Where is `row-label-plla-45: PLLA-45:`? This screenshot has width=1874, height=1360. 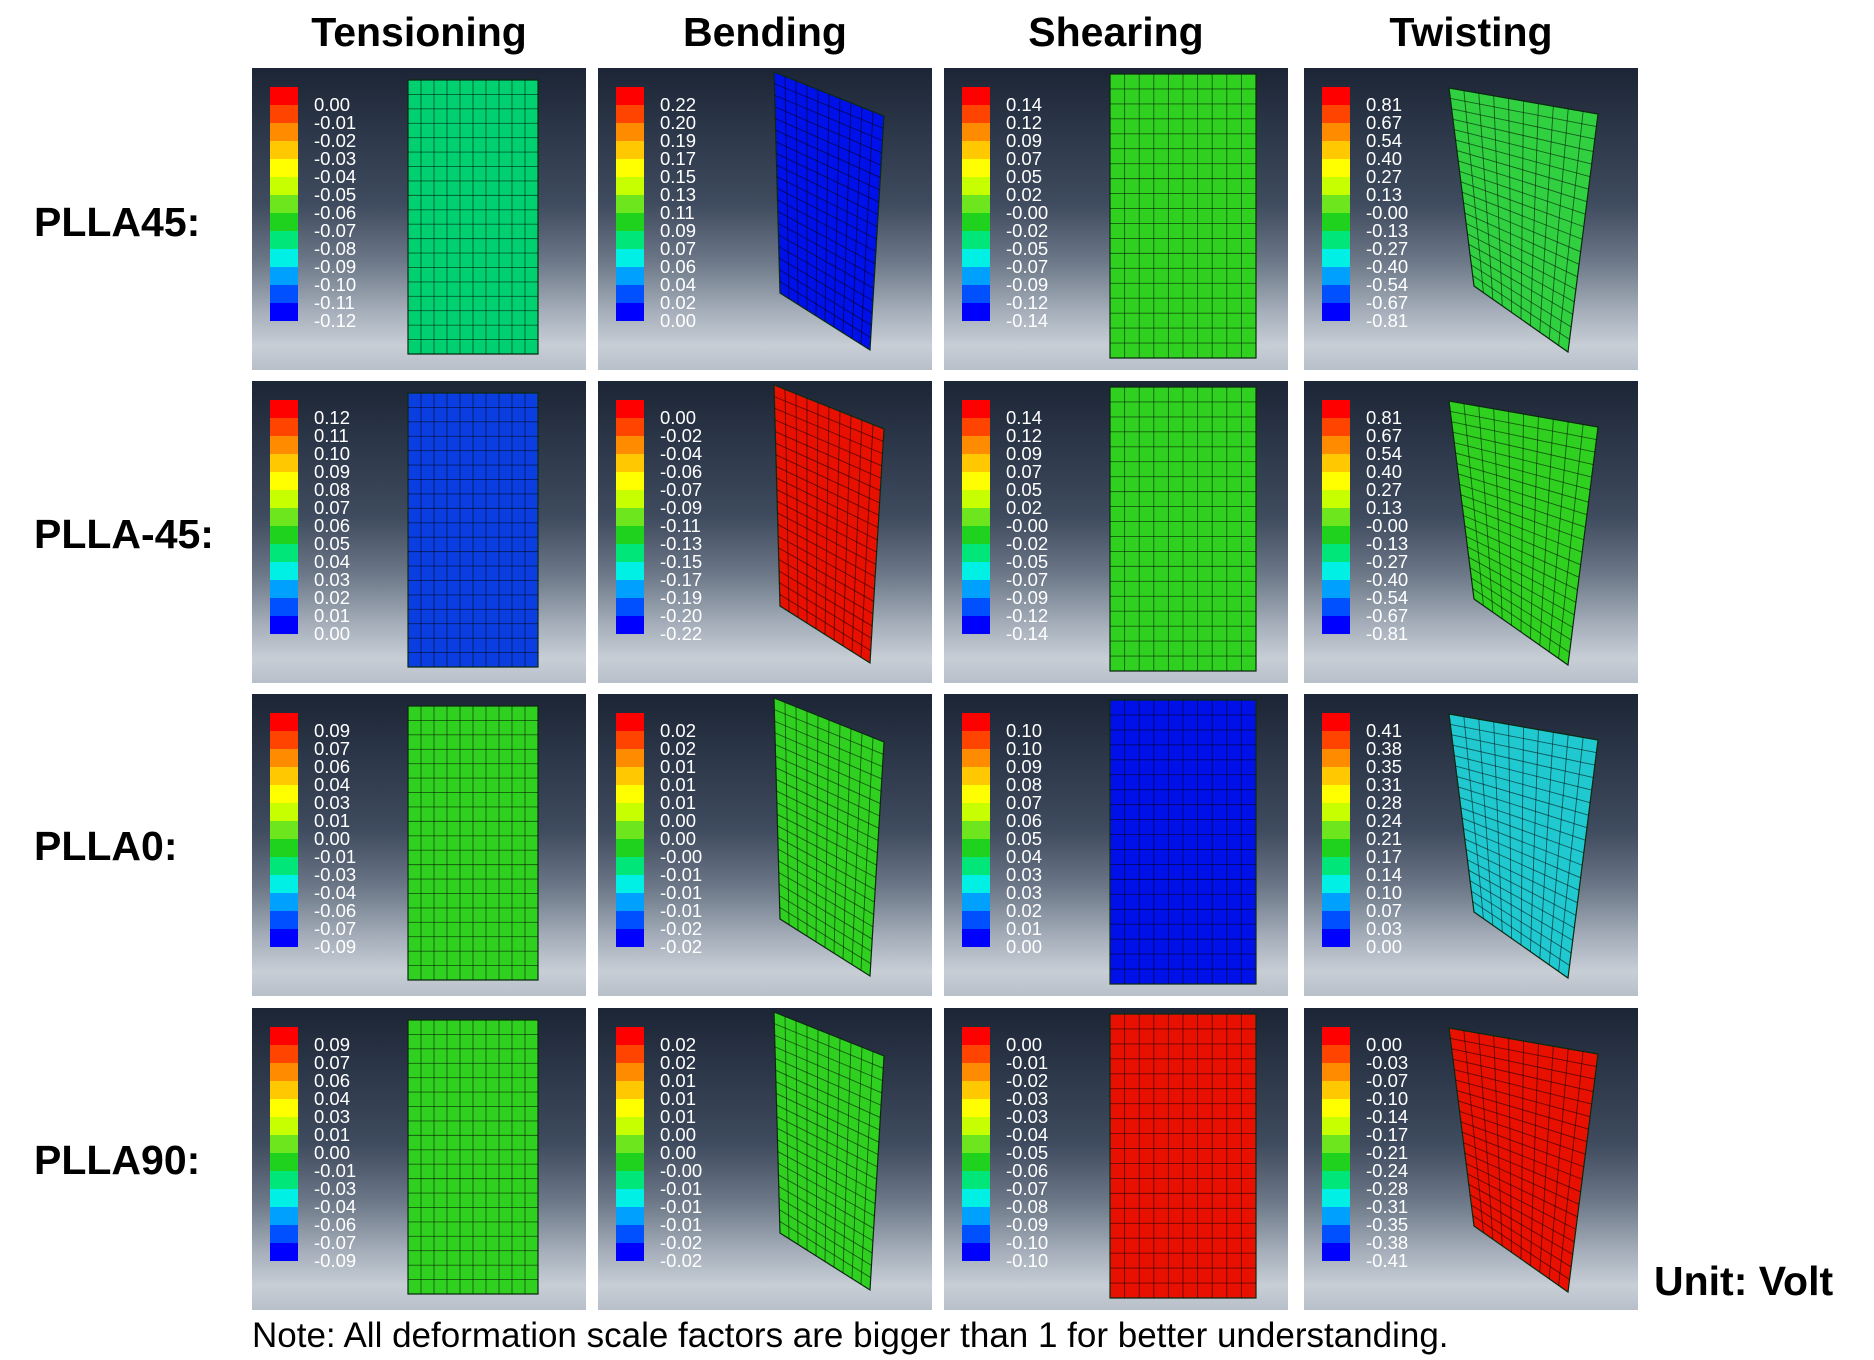 row-label-plla-45: PLLA-45: is located at coordinates (124, 534).